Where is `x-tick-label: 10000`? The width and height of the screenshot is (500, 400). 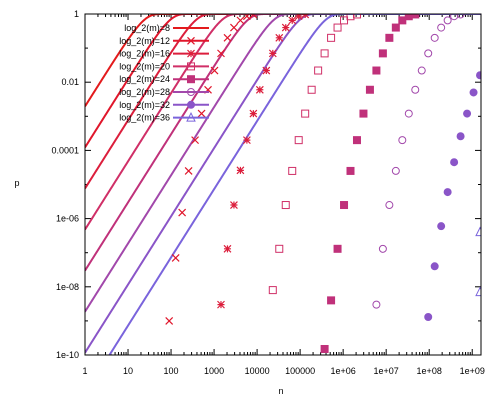 x-tick-label: 10000 is located at coordinates (257, 371).